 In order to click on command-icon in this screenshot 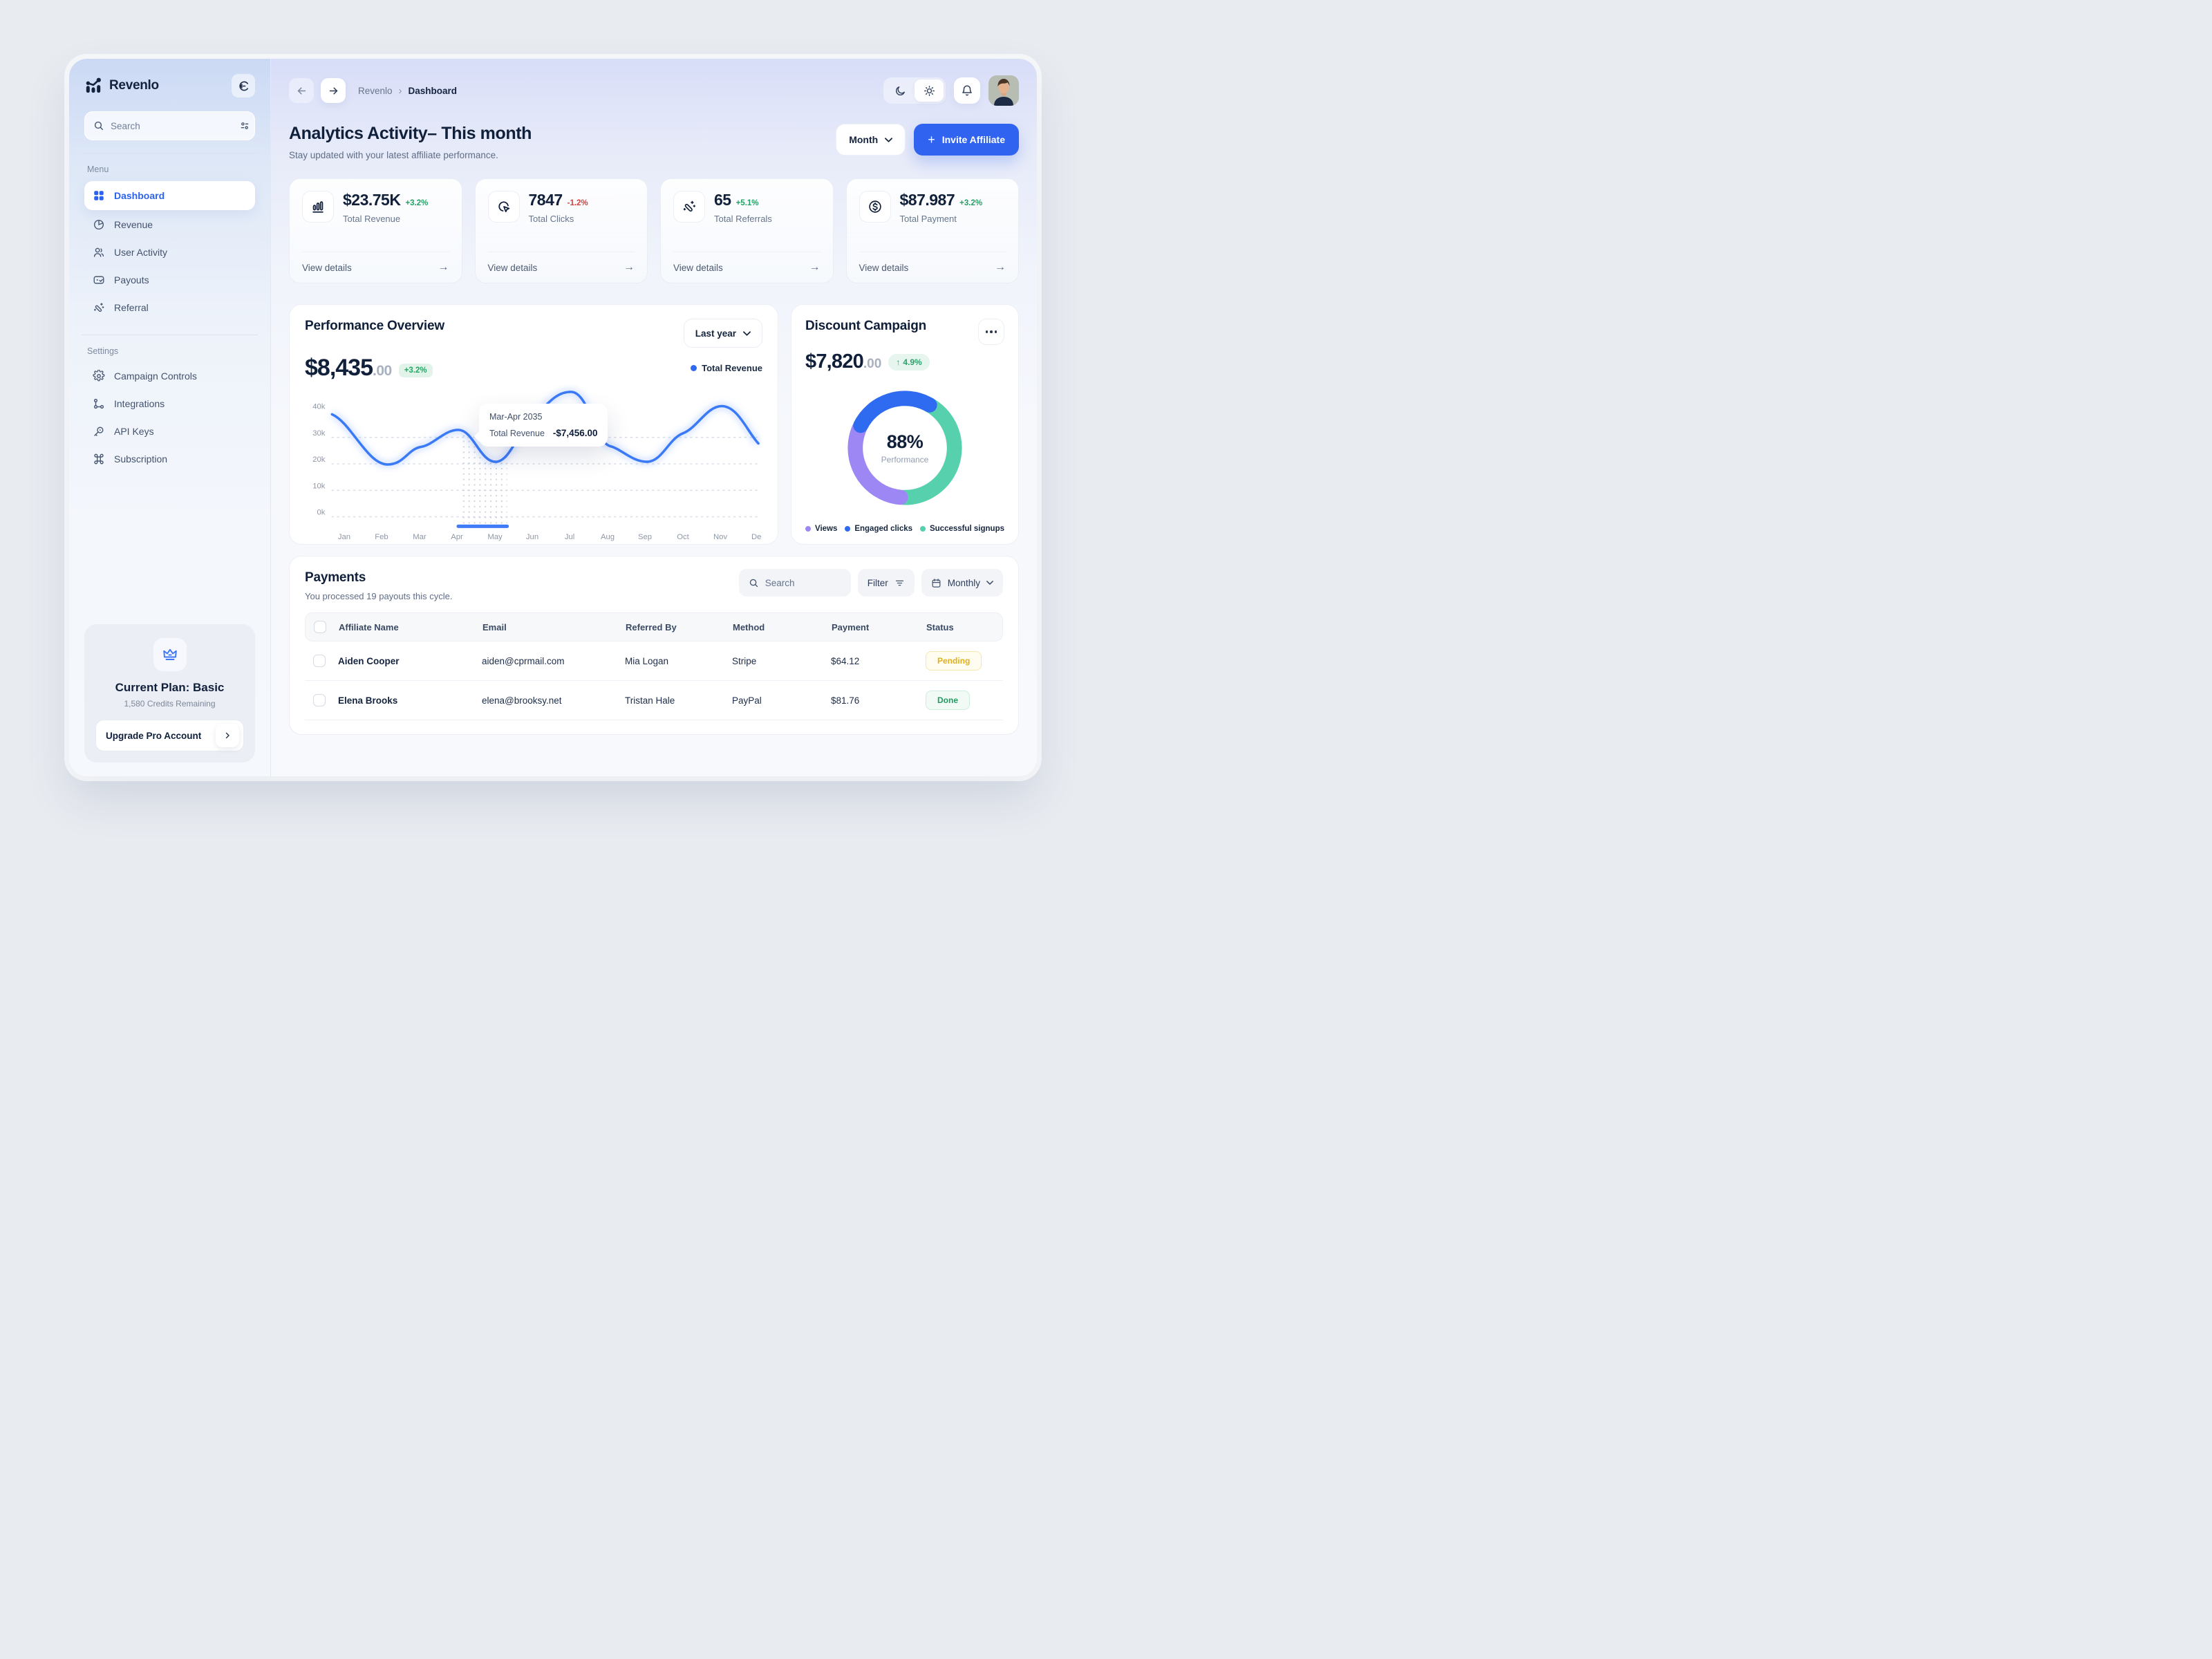, I will do `click(99, 459)`.